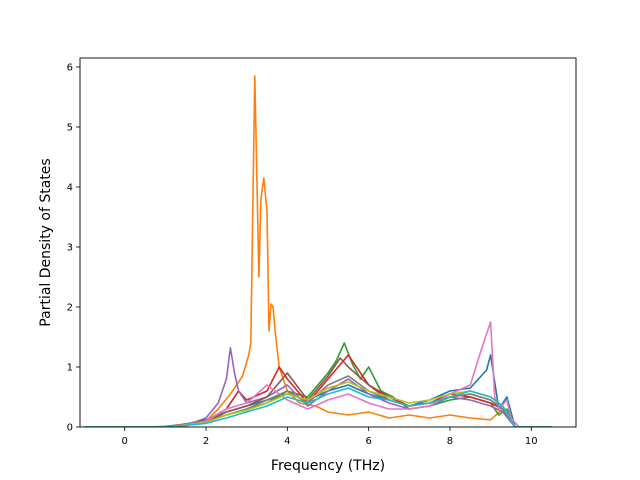 The height and width of the screenshot is (480, 640). Describe the element at coordinates (70, 428) in the screenshot. I see `y-tick-label: 0` at that location.